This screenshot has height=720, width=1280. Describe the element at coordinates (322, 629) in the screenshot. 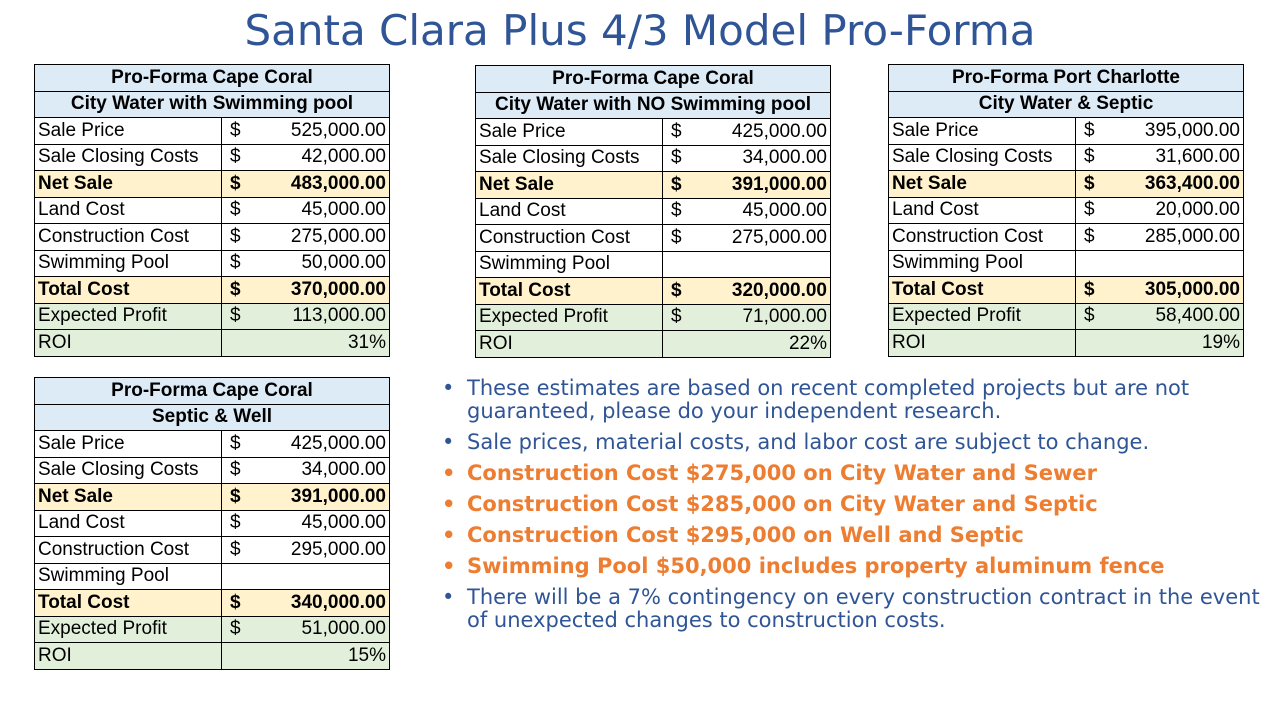

I see `row-value: 51,000.00` at that location.